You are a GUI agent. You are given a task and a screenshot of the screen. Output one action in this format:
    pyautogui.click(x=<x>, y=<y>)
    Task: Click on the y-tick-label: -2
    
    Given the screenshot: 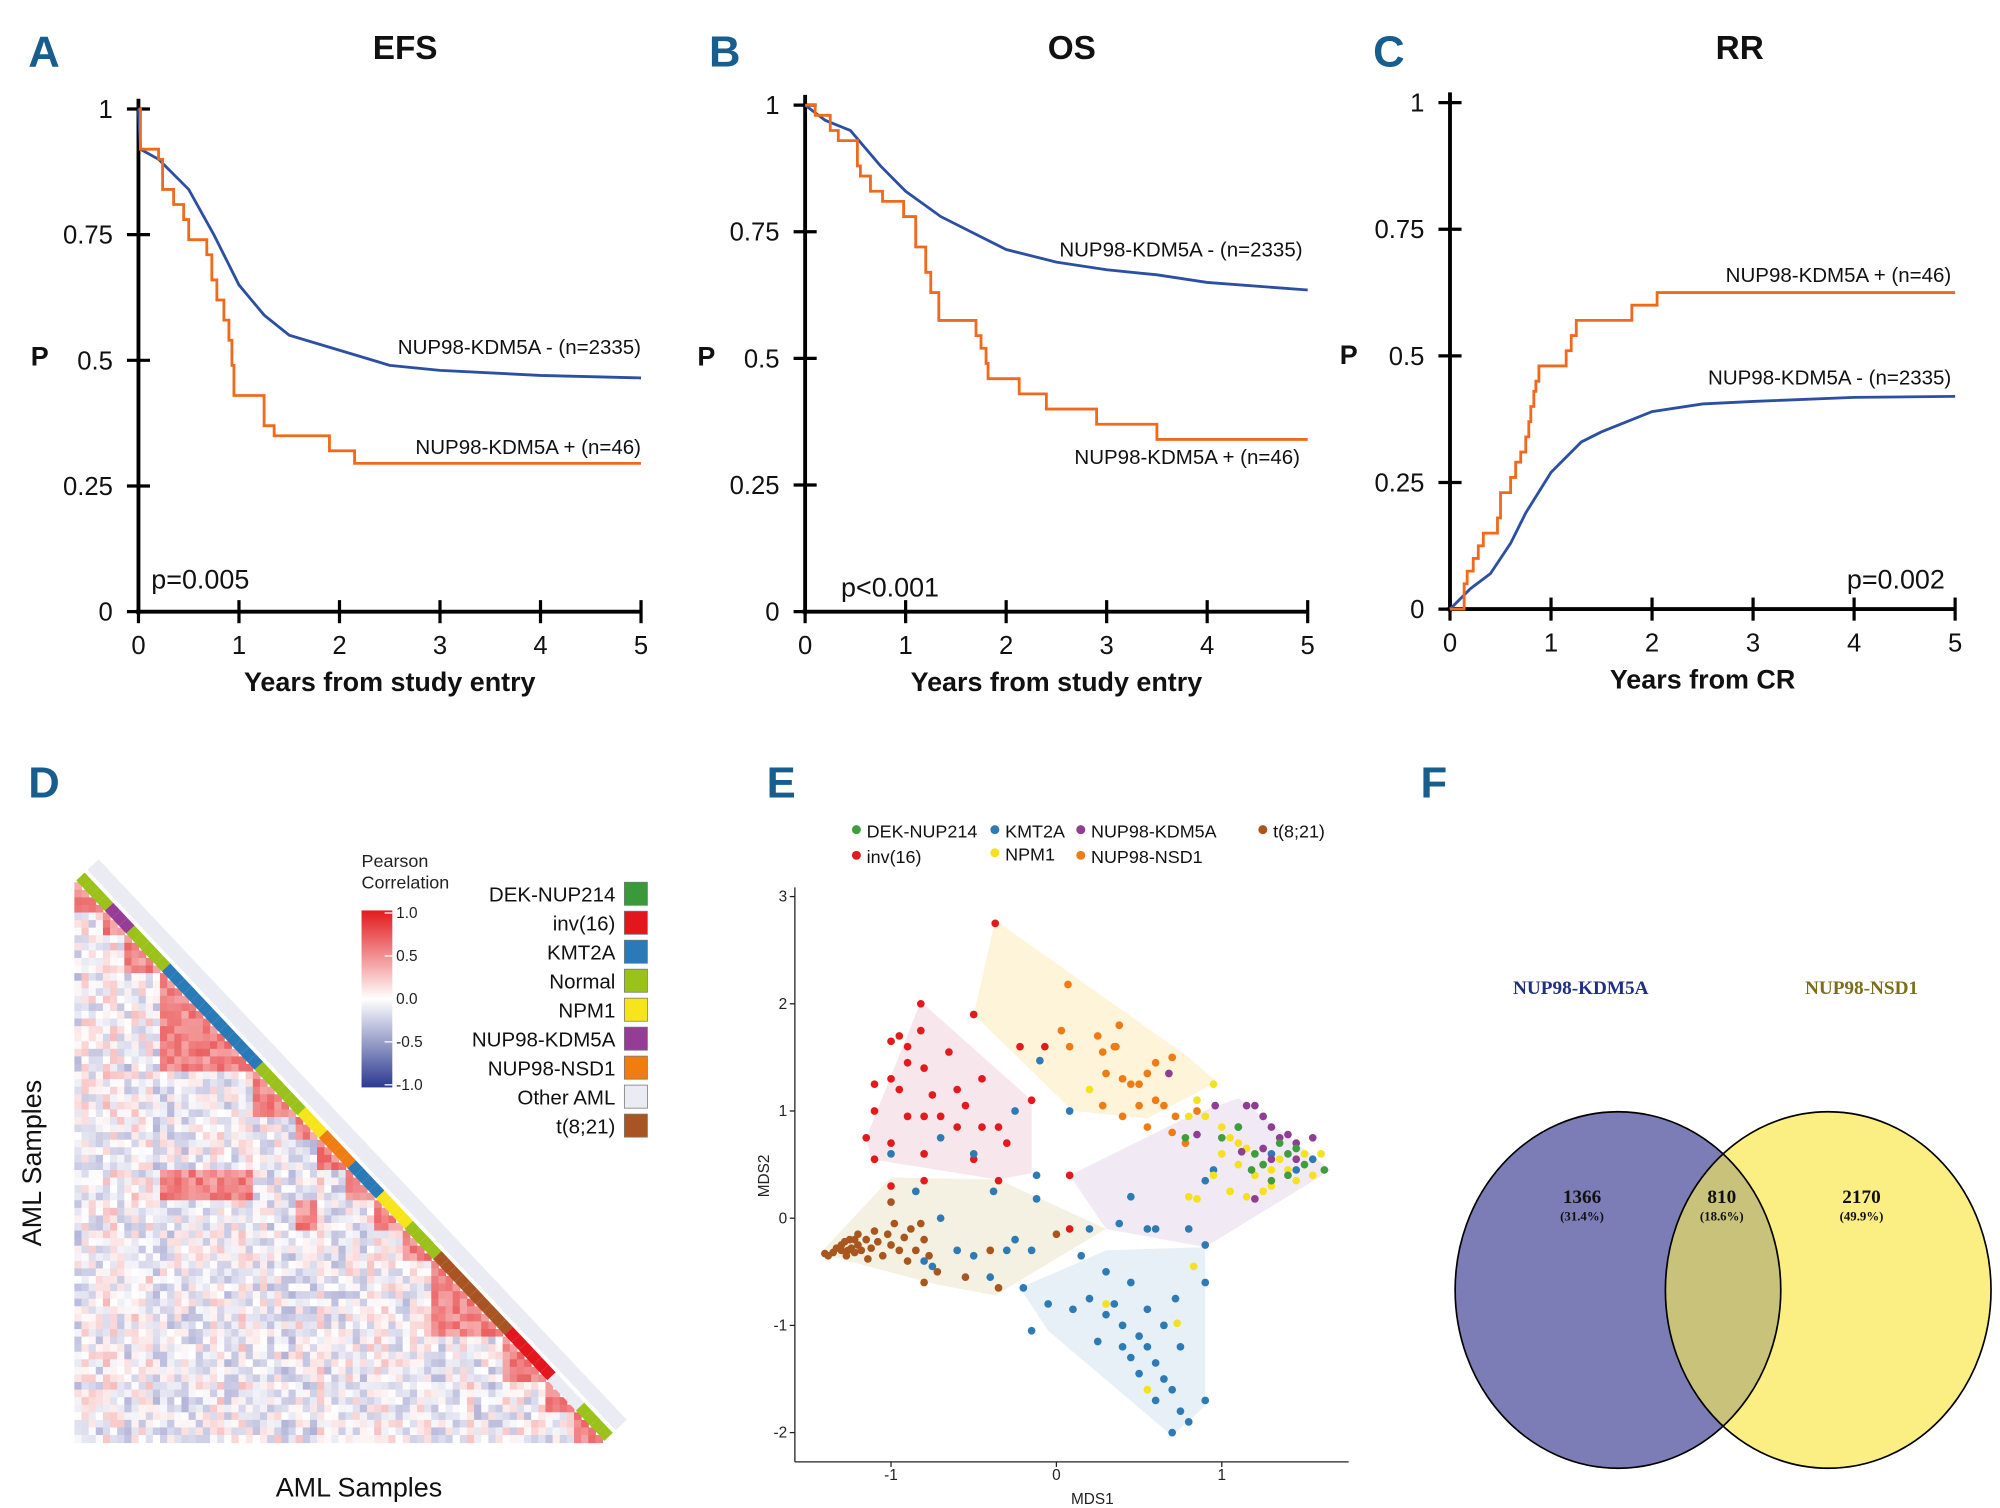 What is the action you would take?
    pyautogui.click(x=781, y=1433)
    